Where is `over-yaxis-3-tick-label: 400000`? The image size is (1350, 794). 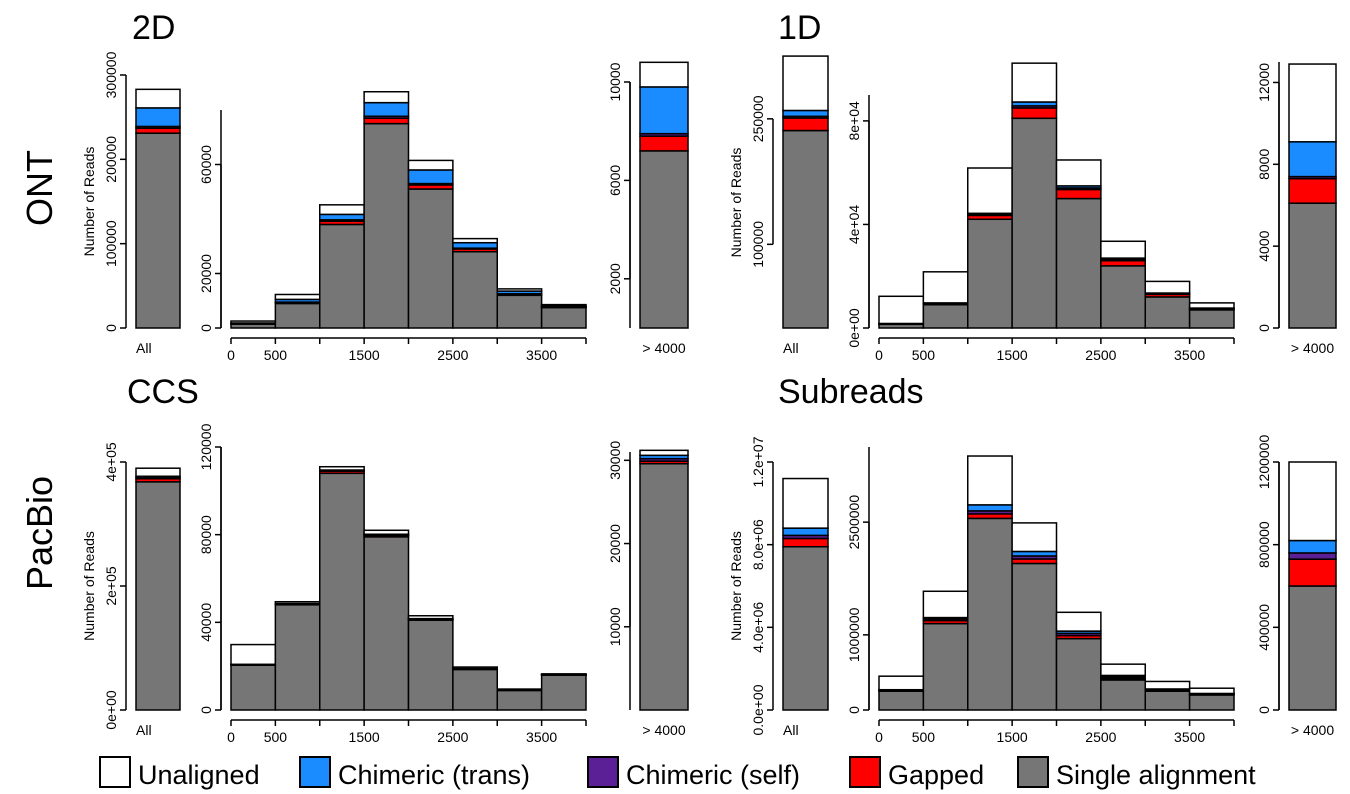
over-yaxis-3-tick-label: 400000 is located at coordinates (1264, 627).